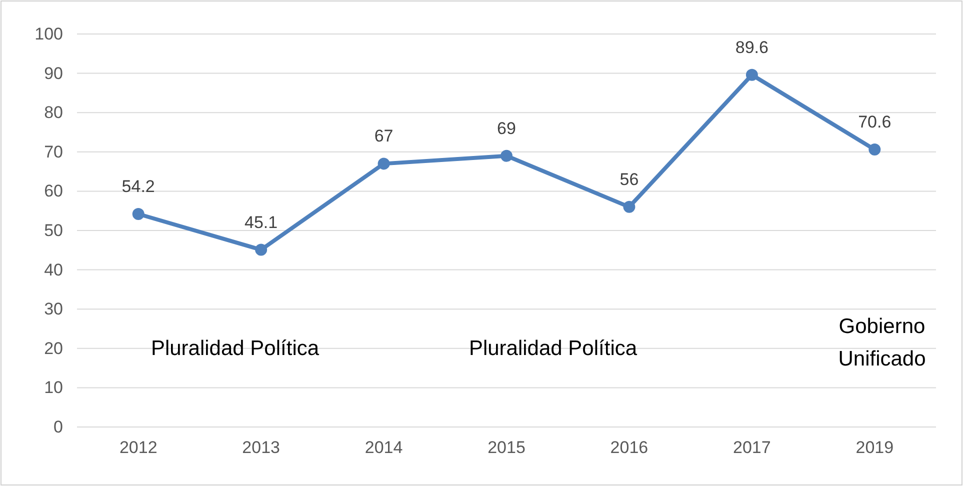 This screenshot has height=487, width=964. I want to click on data-label: 67, so click(384, 136).